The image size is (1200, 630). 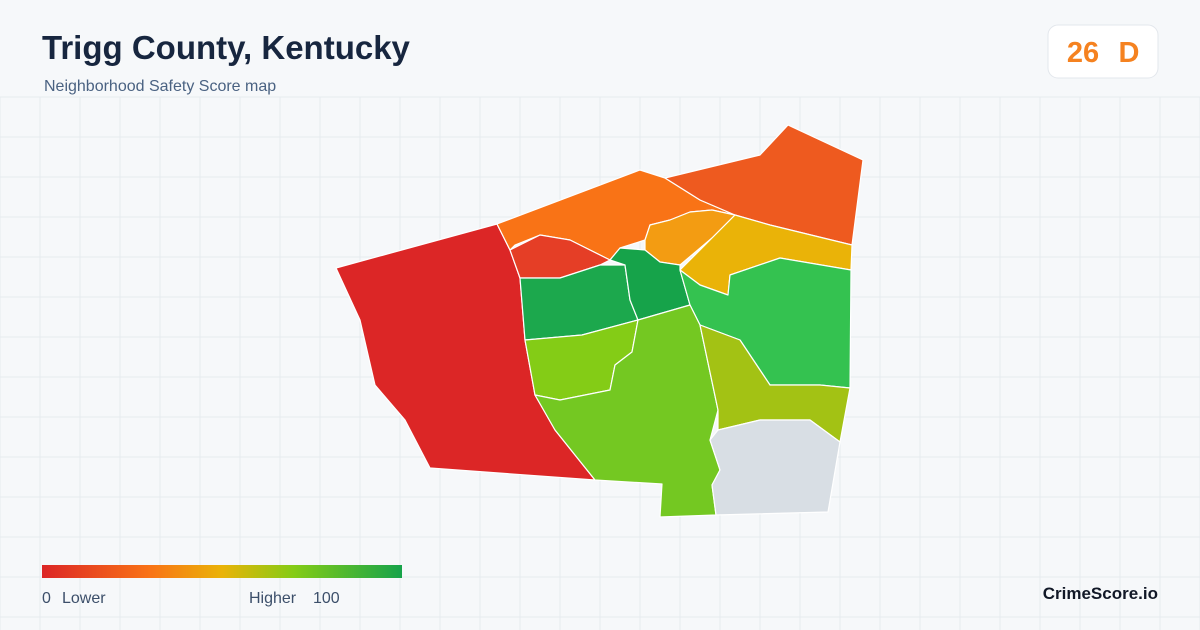 I want to click on legend-min-label: Lower, so click(x=84, y=598).